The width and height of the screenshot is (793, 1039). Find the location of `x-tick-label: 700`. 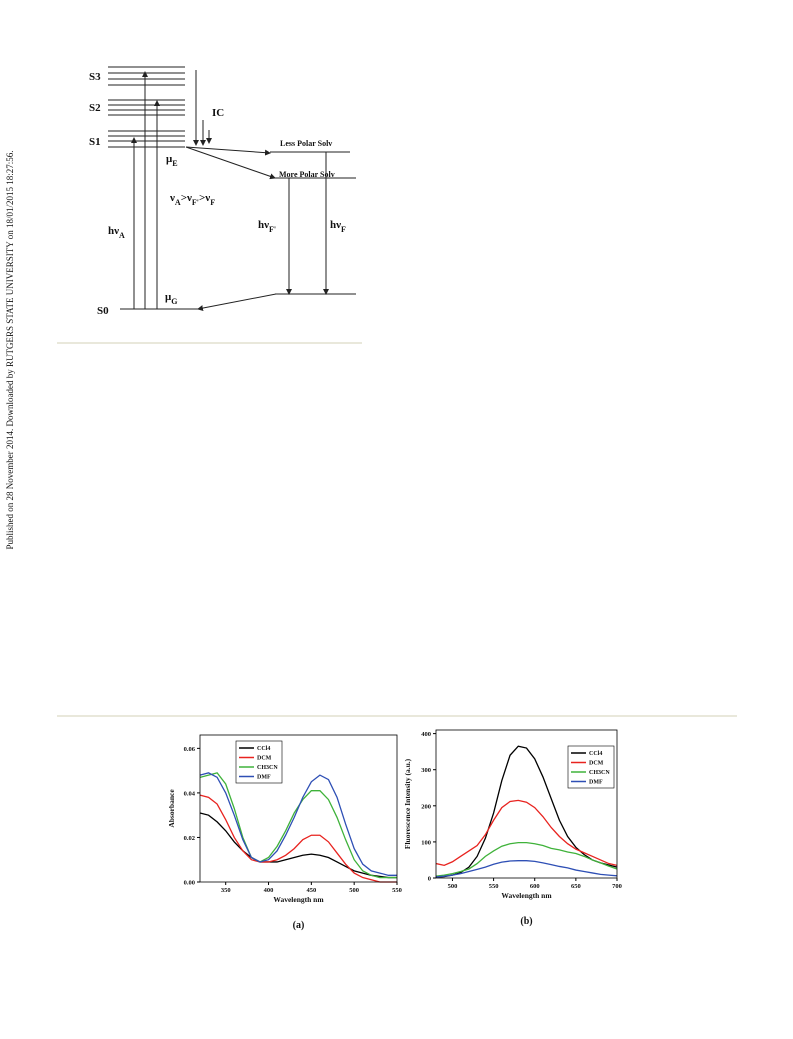

x-tick-label: 700 is located at coordinates (617, 886).